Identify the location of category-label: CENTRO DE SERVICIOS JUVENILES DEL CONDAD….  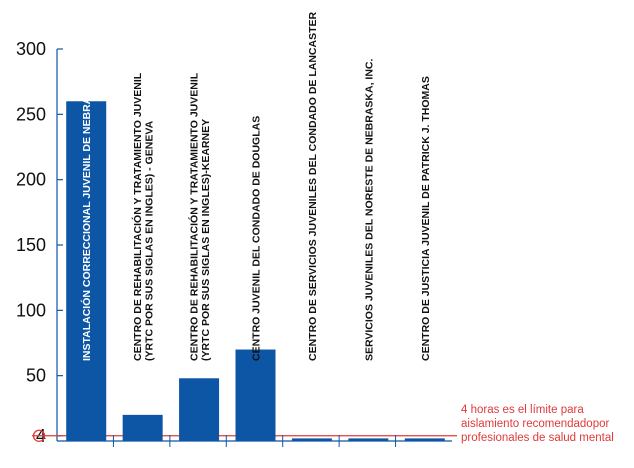
(313, 186).